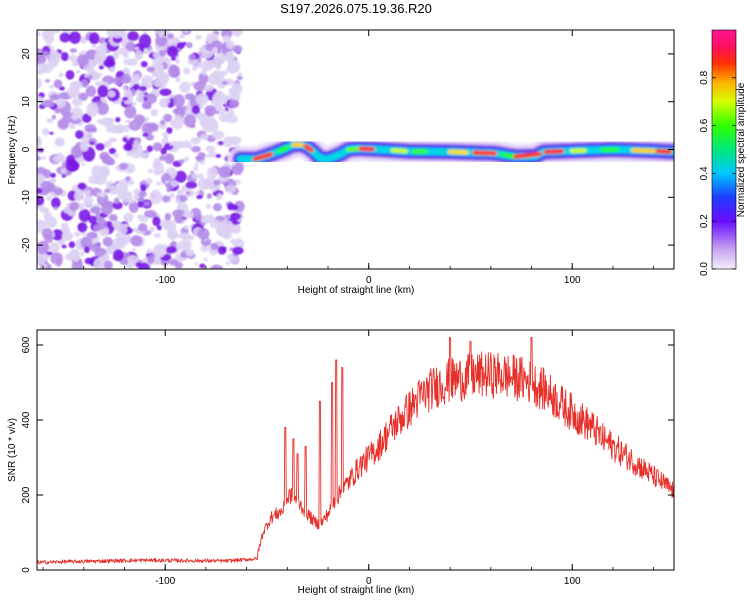  What do you see at coordinates (26, 344) in the screenshot?
I see `snr-y-tick-label: 600` at bounding box center [26, 344].